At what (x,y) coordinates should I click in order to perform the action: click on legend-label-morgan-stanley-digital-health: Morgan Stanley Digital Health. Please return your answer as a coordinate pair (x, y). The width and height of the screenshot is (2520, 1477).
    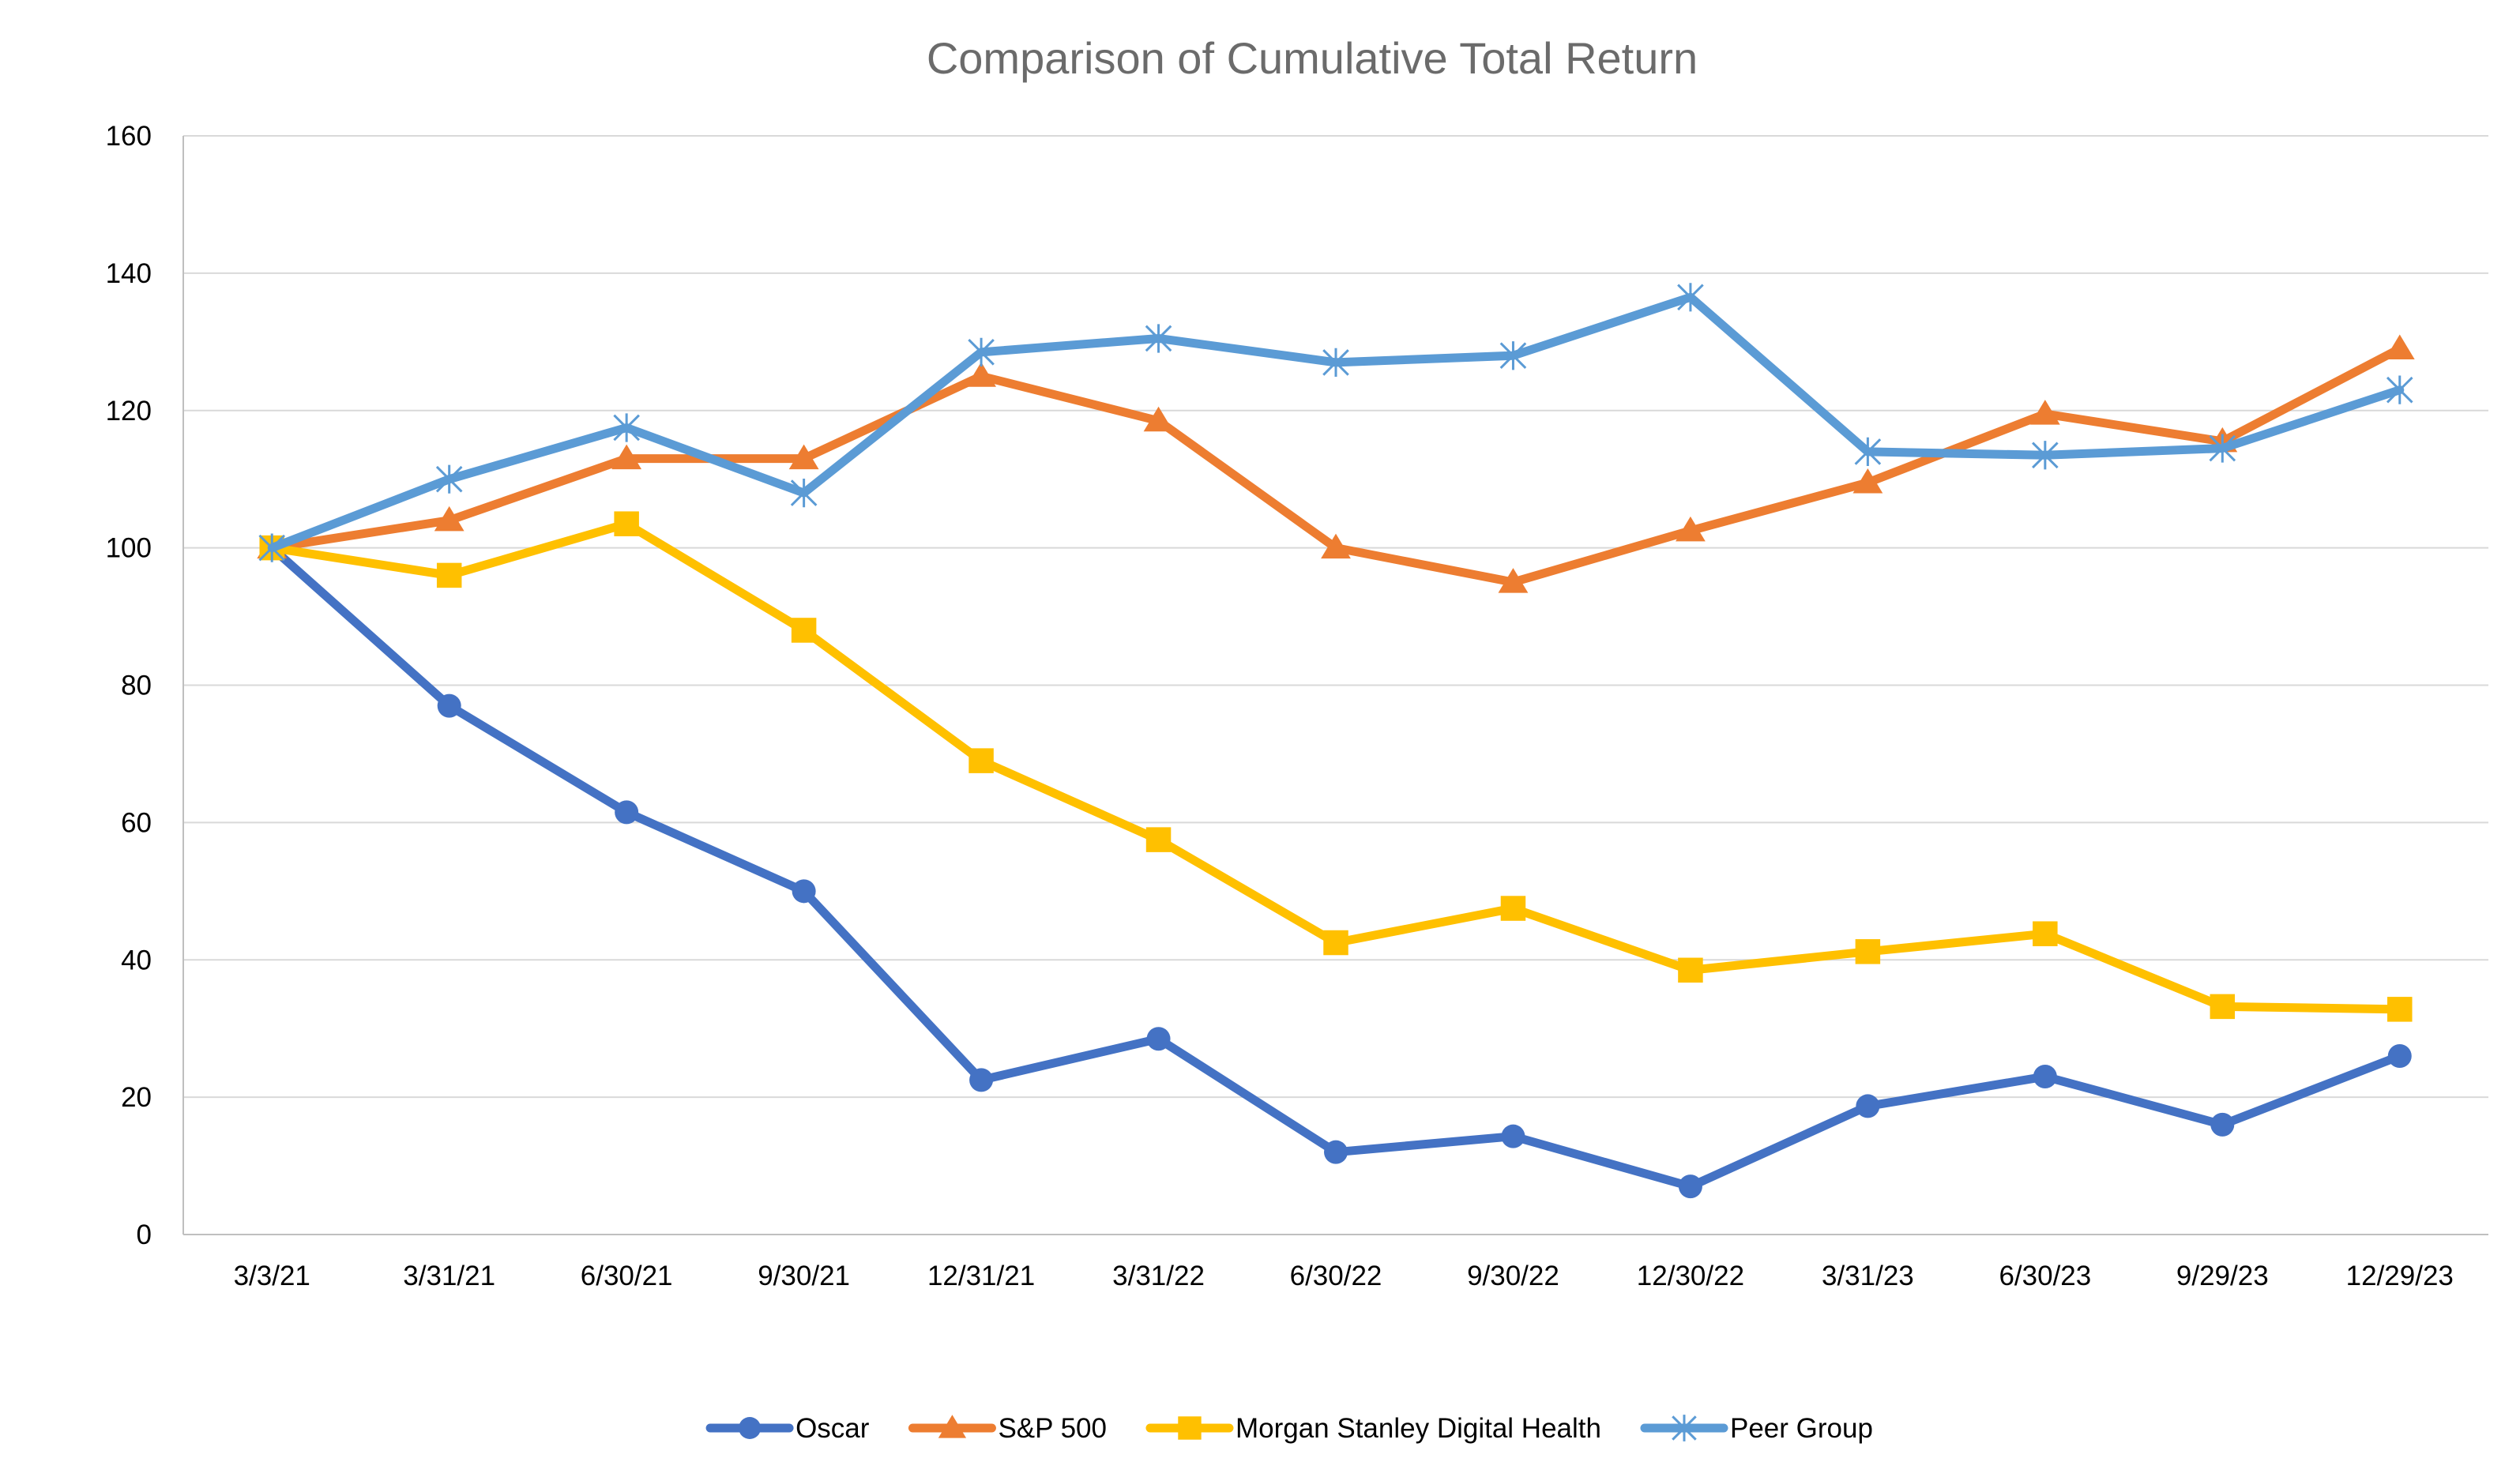
    Looking at the image, I should click on (1418, 1428).